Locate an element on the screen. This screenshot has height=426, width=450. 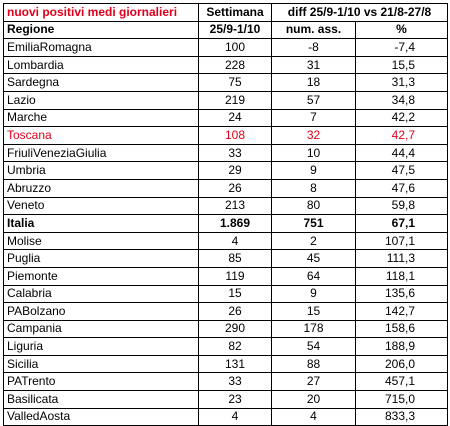
region-cell: EmiliaRomagna is located at coordinates (101, 47).